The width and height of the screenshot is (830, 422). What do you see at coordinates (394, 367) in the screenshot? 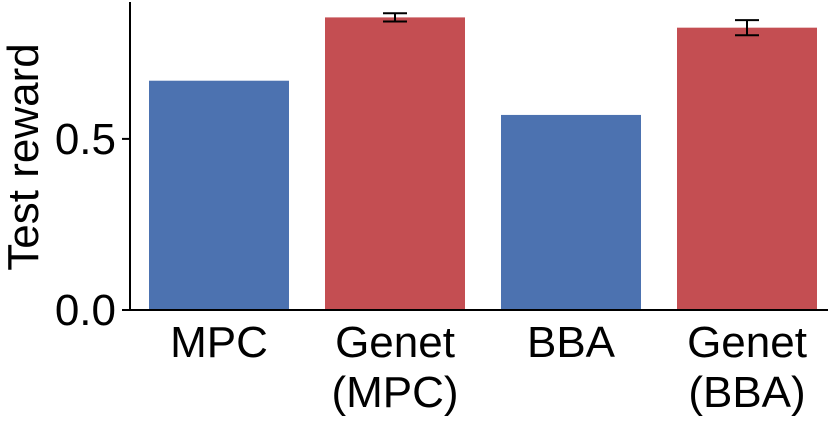
I see `x-tick-label-1: Genet (MPC)` at bounding box center [394, 367].